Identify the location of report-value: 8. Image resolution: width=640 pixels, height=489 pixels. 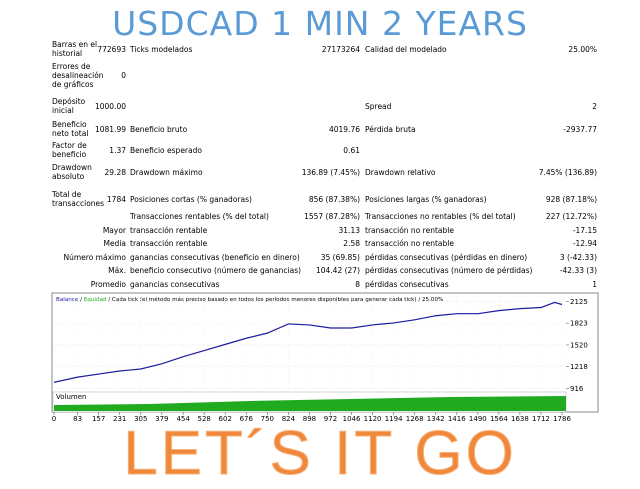
(357, 284).